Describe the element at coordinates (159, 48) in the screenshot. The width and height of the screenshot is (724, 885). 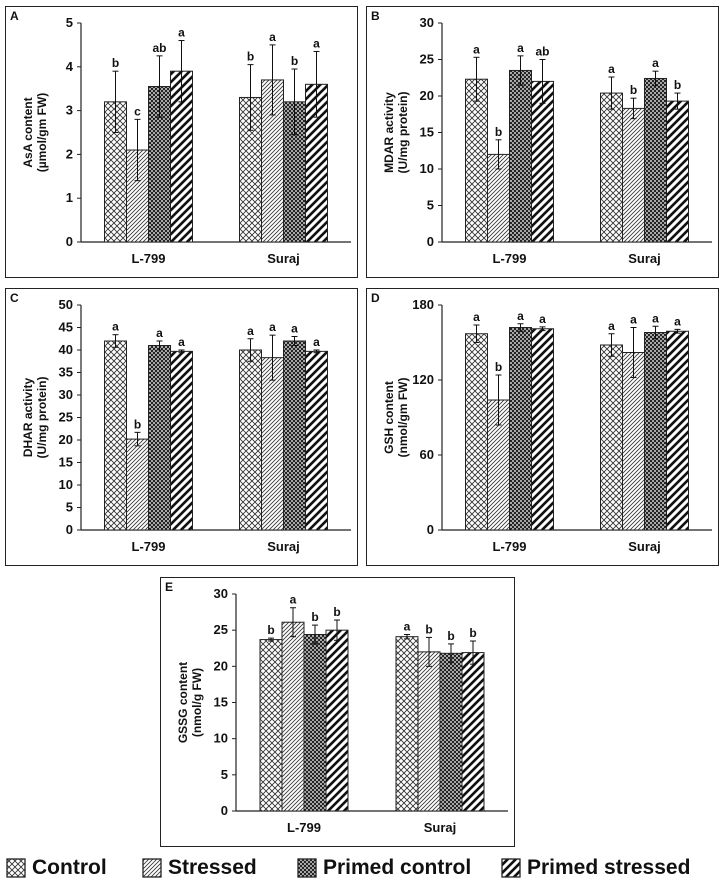
I see `significance-letter: ab` at that location.